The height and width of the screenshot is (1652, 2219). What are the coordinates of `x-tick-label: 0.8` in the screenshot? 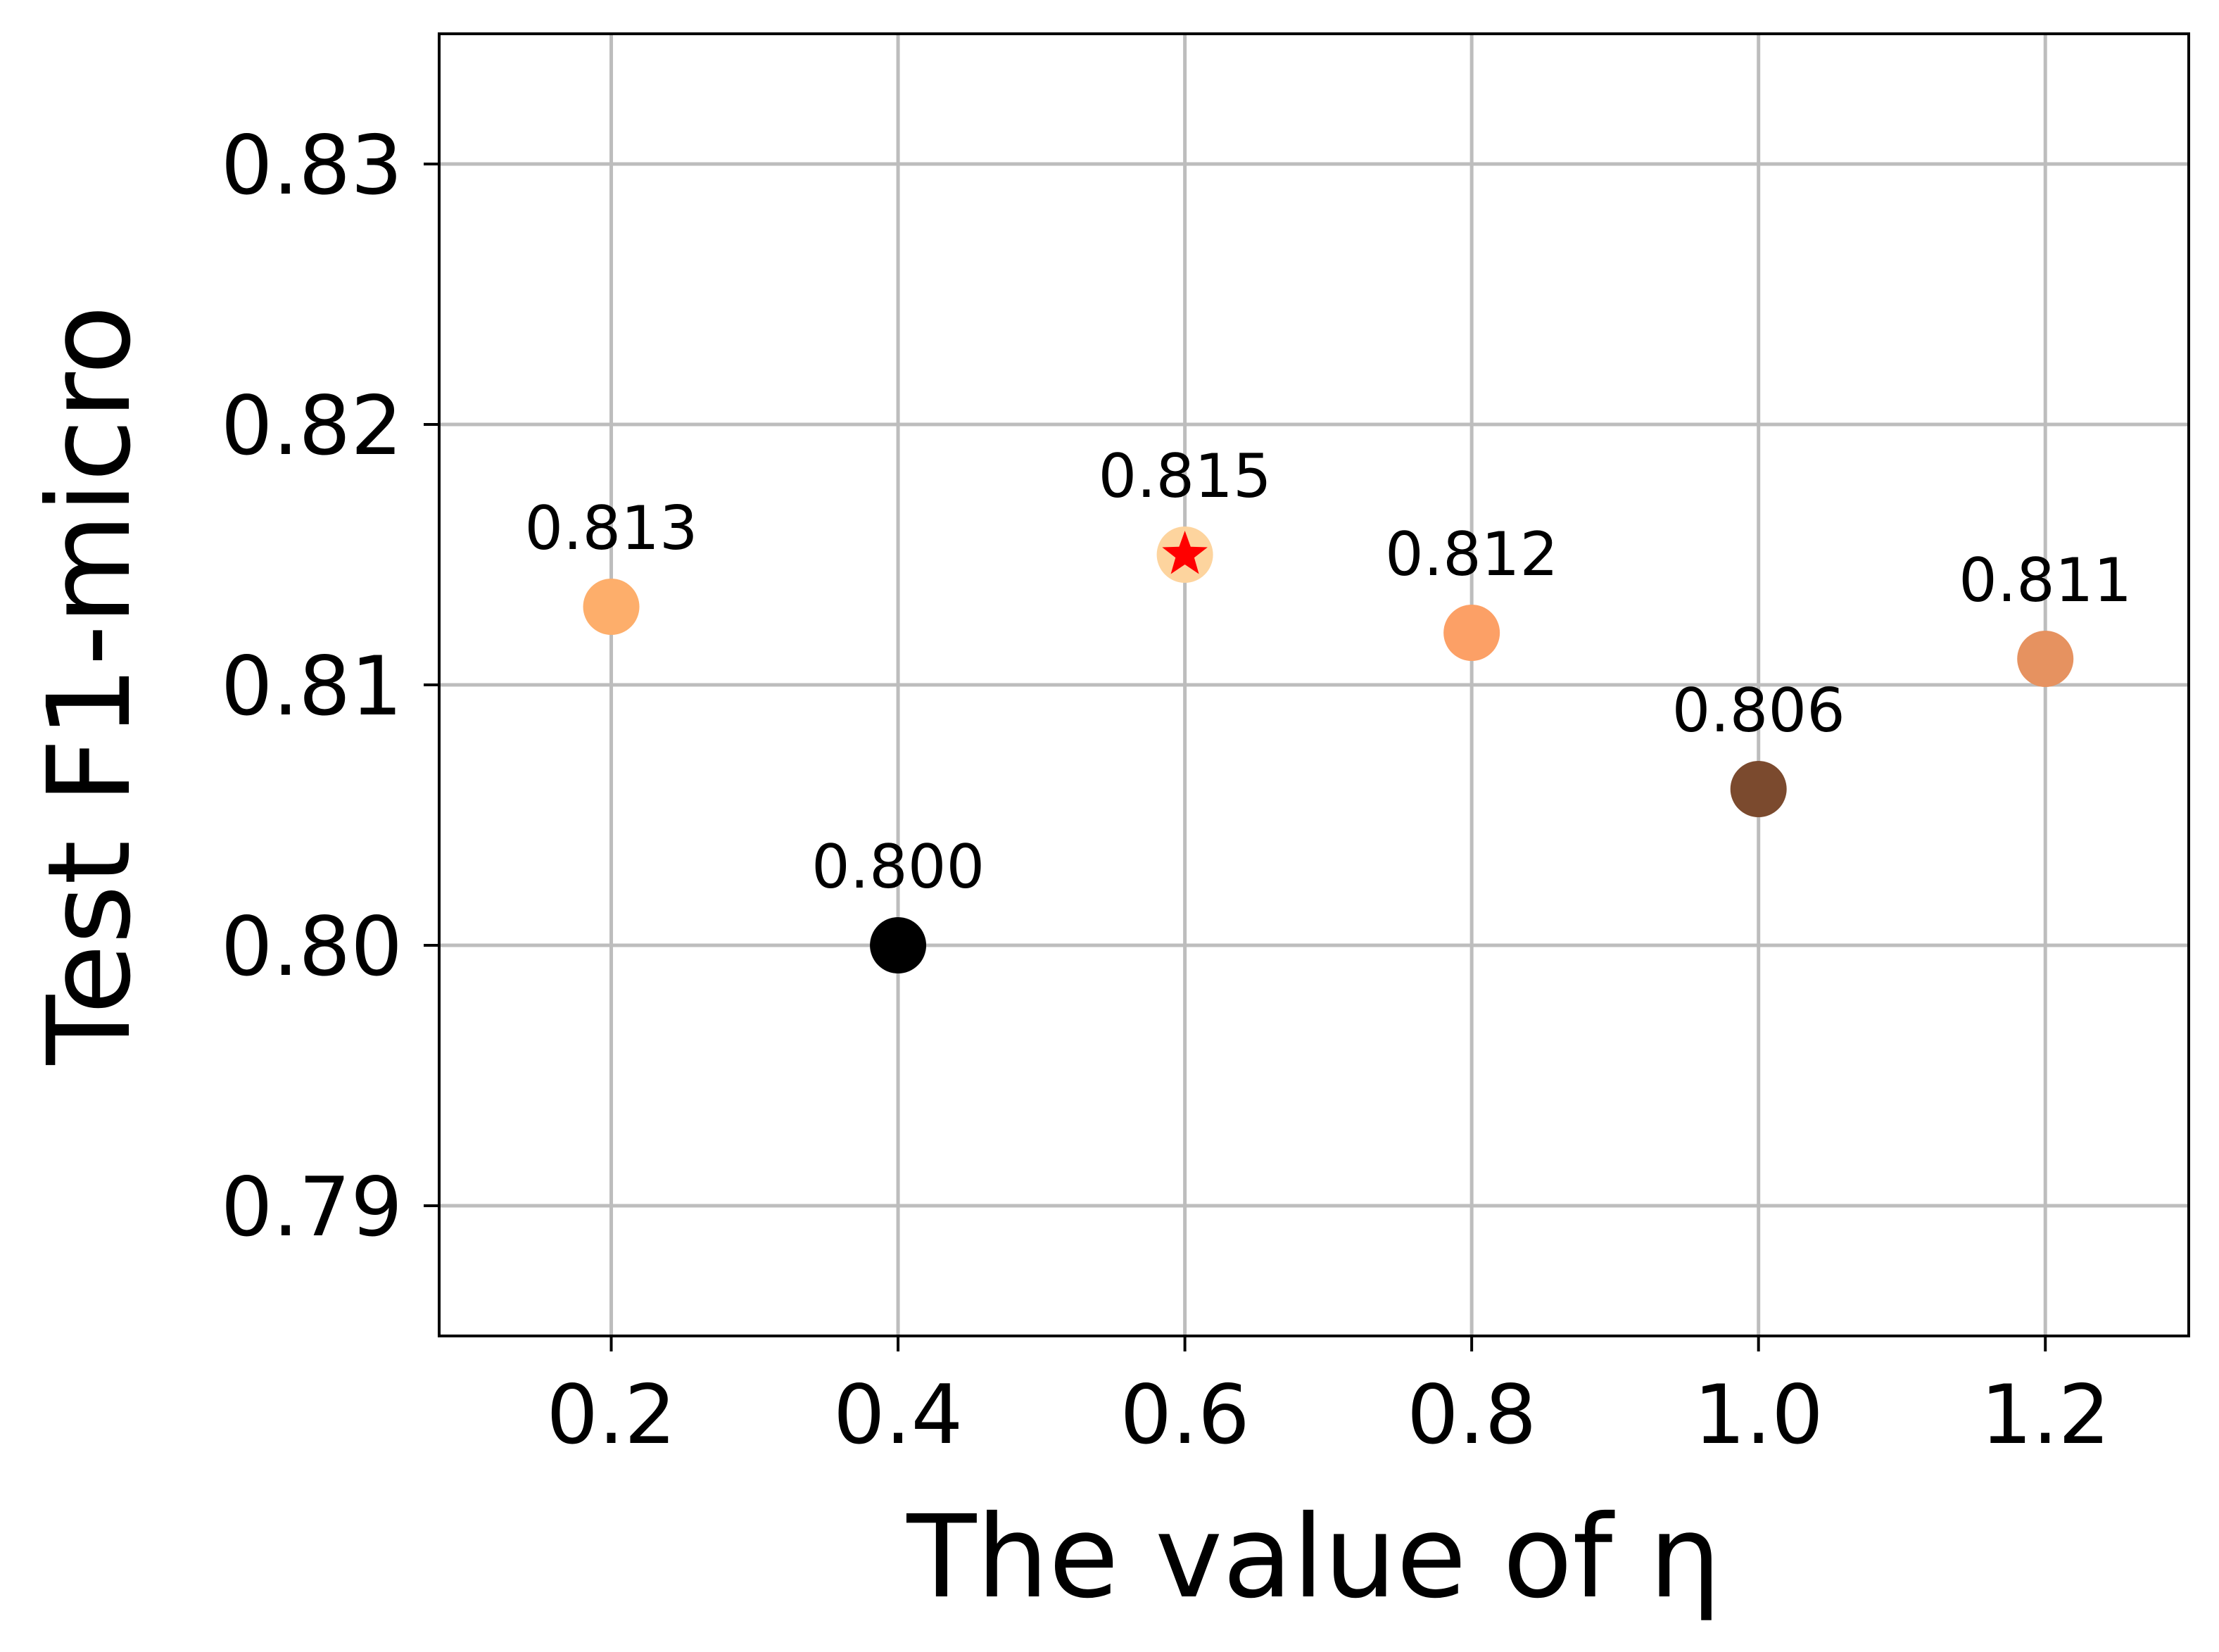 It's located at (1472, 1415).